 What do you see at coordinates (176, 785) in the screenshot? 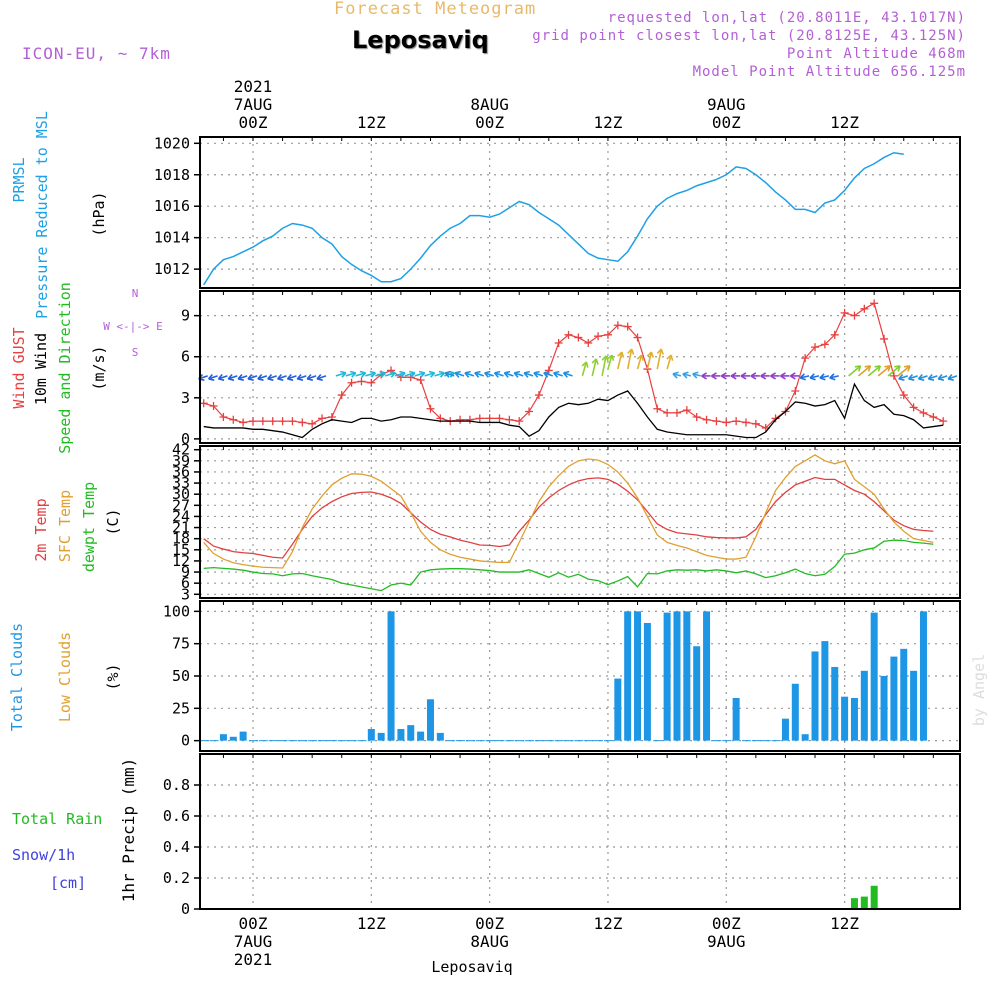
I see `ytick-label-precip: 0.8` at bounding box center [176, 785].